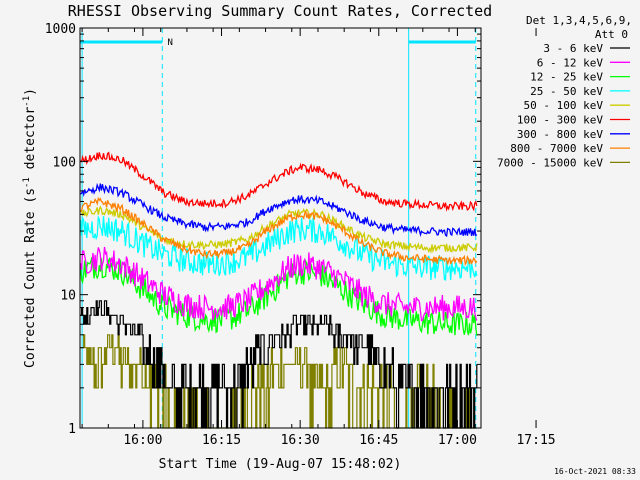 The width and height of the screenshot is (640, 480). What do you see at coordinates (60, 29) in the screenshot?
I see `y-tick-label: 1000` at bounding box center [60, 29].